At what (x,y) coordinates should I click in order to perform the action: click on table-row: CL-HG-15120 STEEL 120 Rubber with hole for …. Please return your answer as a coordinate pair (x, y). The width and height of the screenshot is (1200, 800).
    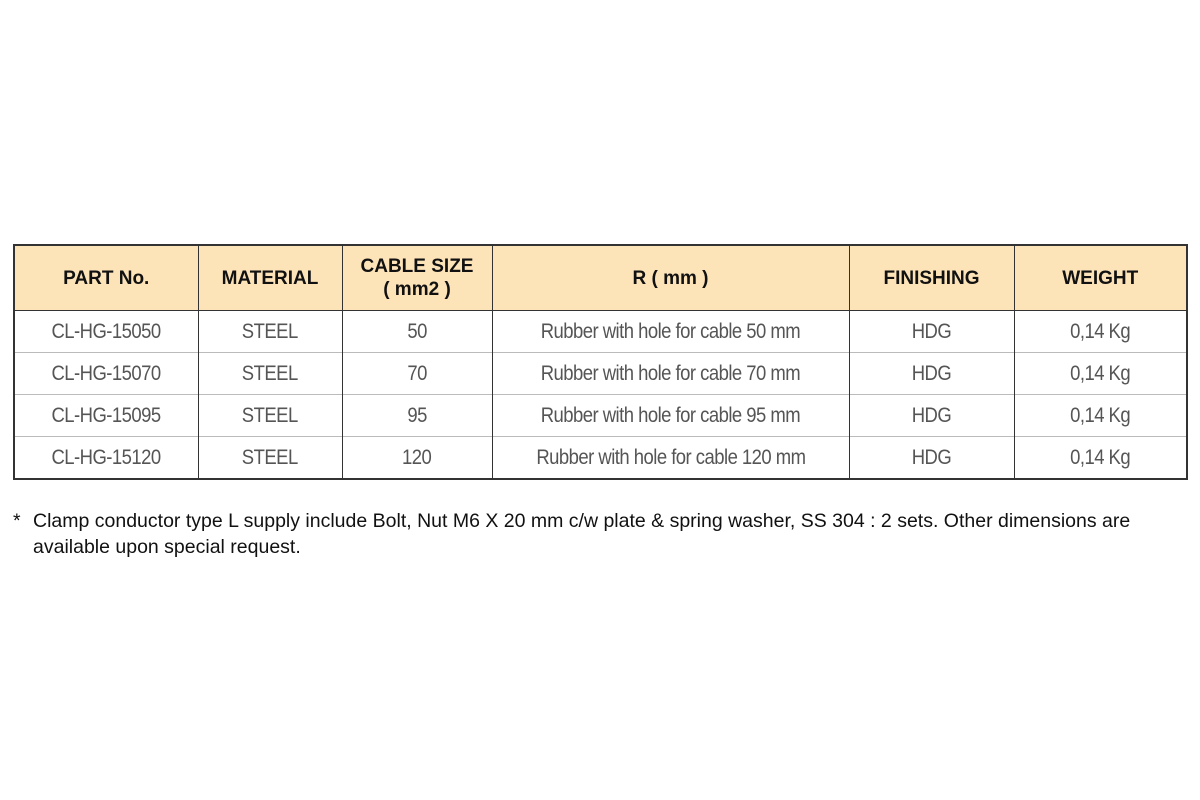
    Looking at the image, I should click on (600, 457).